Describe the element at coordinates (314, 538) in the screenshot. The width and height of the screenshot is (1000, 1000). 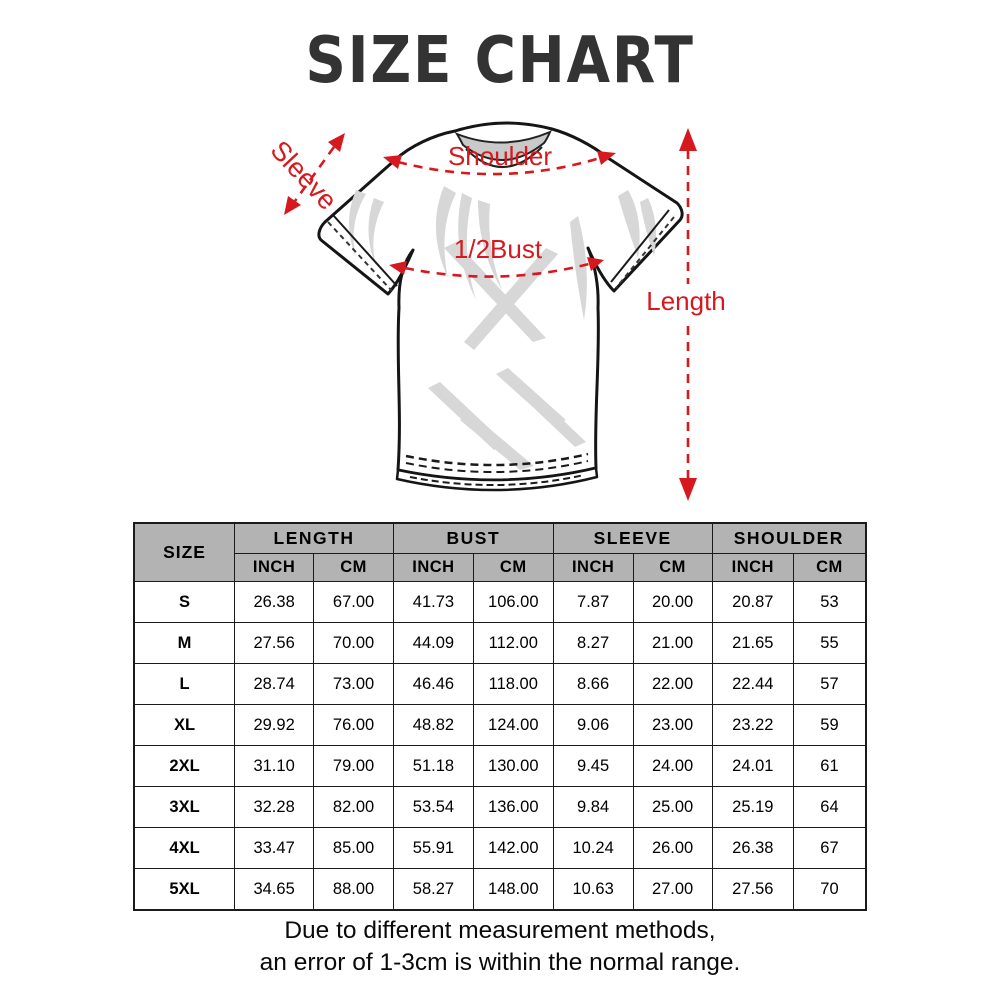
I see `length-group-header: LENGTH` at that location.